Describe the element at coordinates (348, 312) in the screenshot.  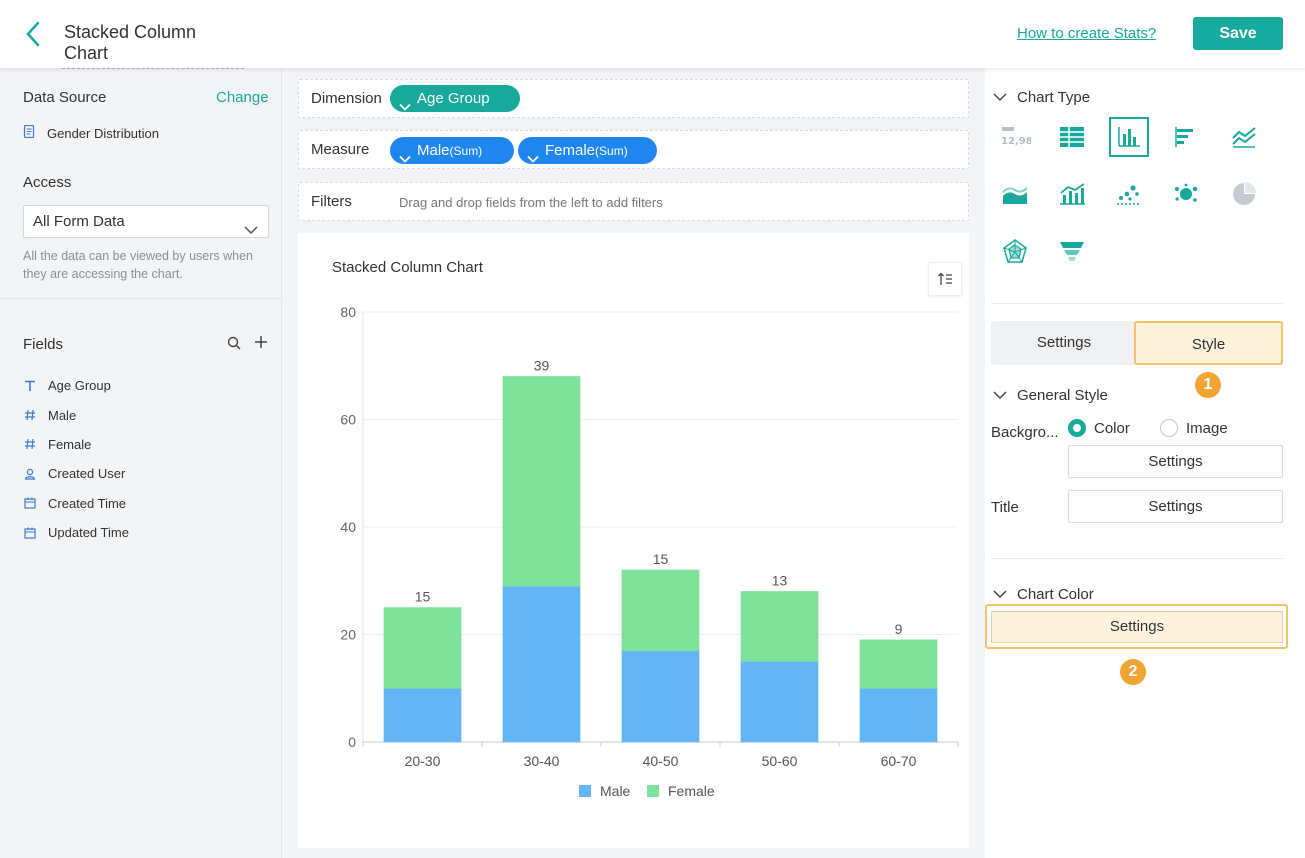
I see `y-tick-label: 80` at that location.